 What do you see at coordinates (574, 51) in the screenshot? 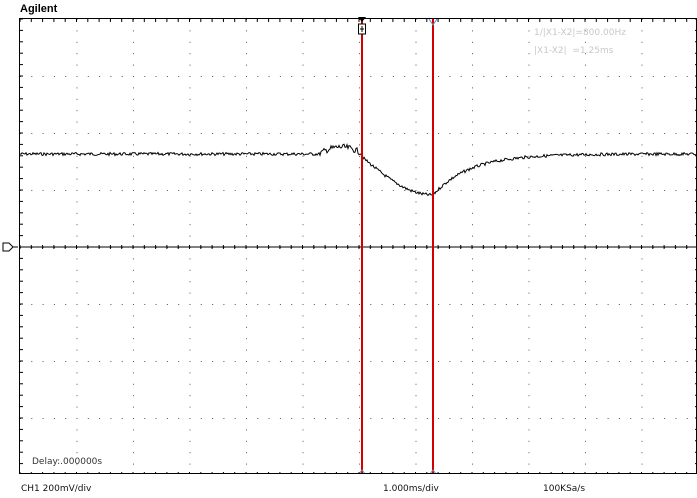
I see `cursor-delta-readout: |X1-X2| =1.25ms` at bounding box center [574, 51].